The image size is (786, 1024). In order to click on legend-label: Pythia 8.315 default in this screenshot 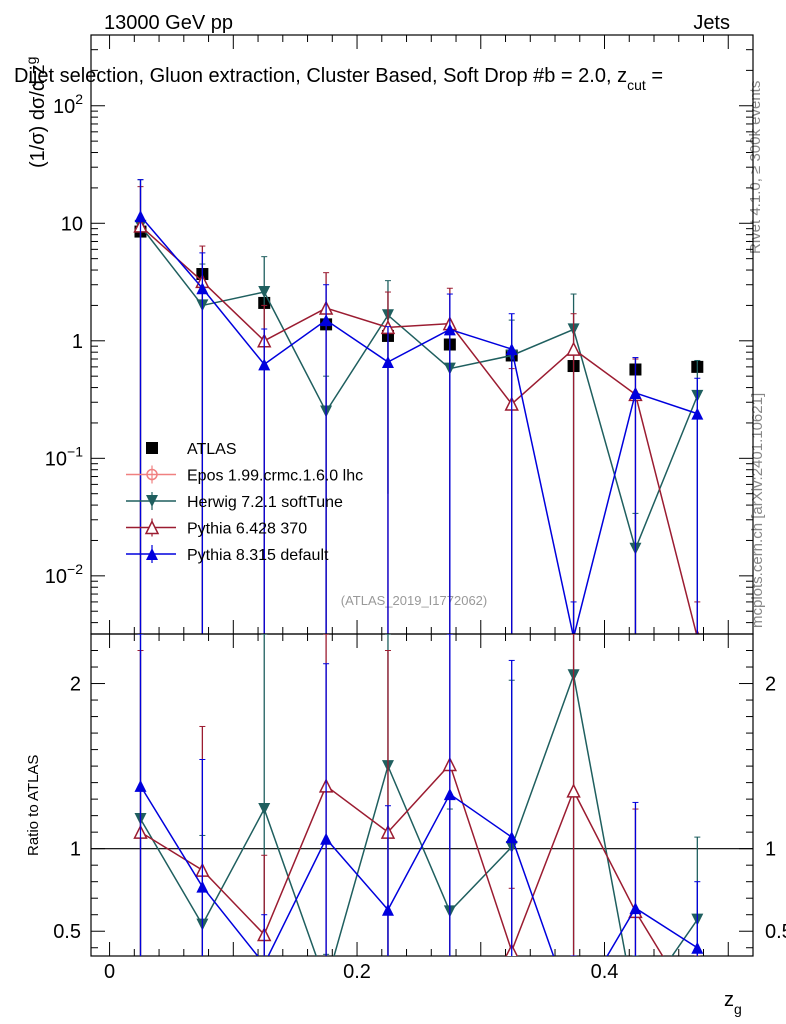, I will do `click(258, 555)`.